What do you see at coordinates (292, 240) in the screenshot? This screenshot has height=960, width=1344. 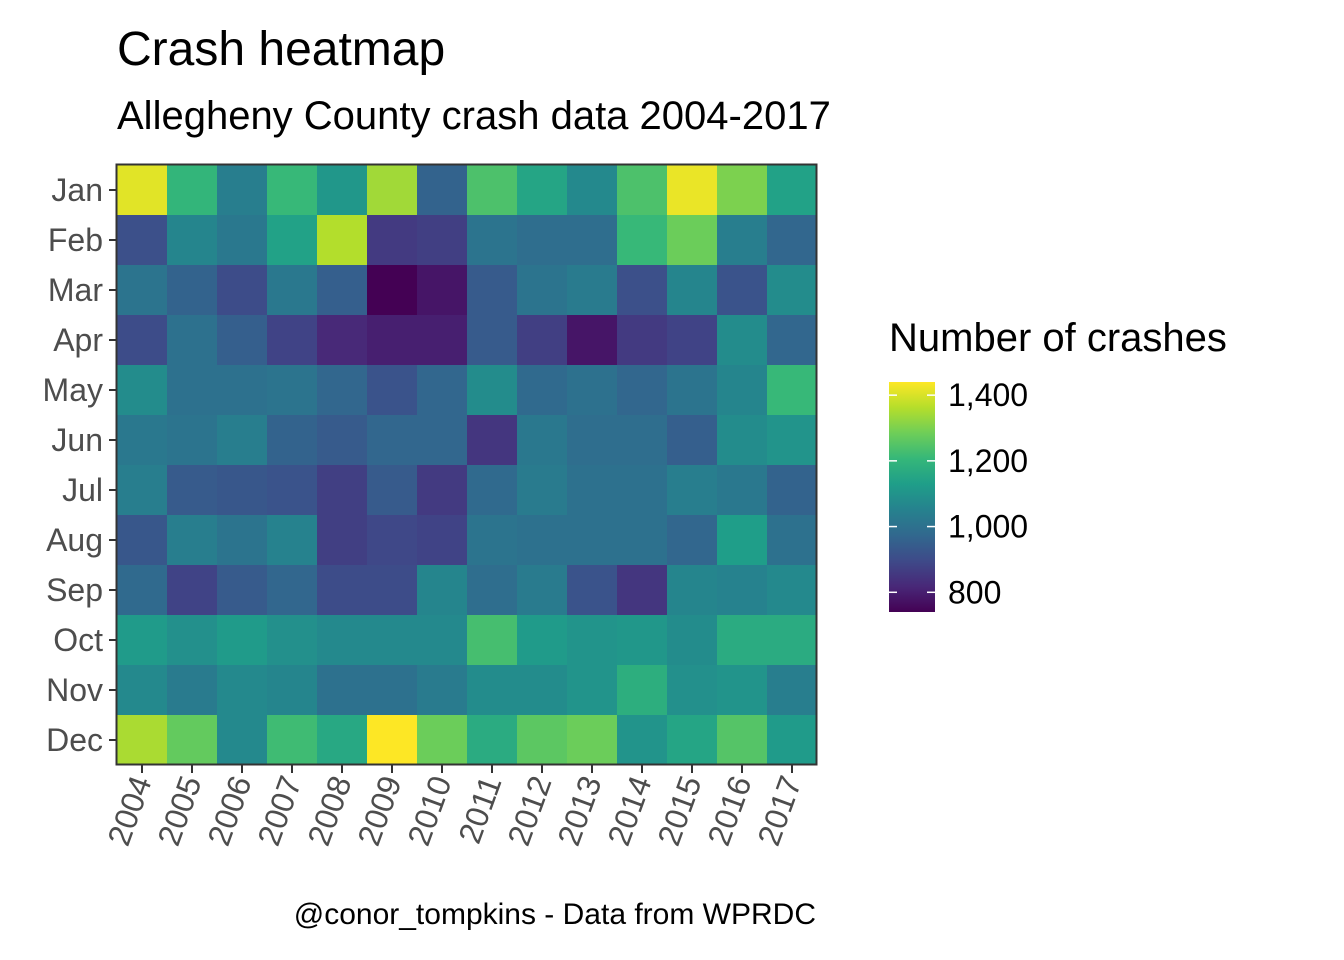 I see `heatmap-cell-feb-2007` at bounding box center [292, 240].